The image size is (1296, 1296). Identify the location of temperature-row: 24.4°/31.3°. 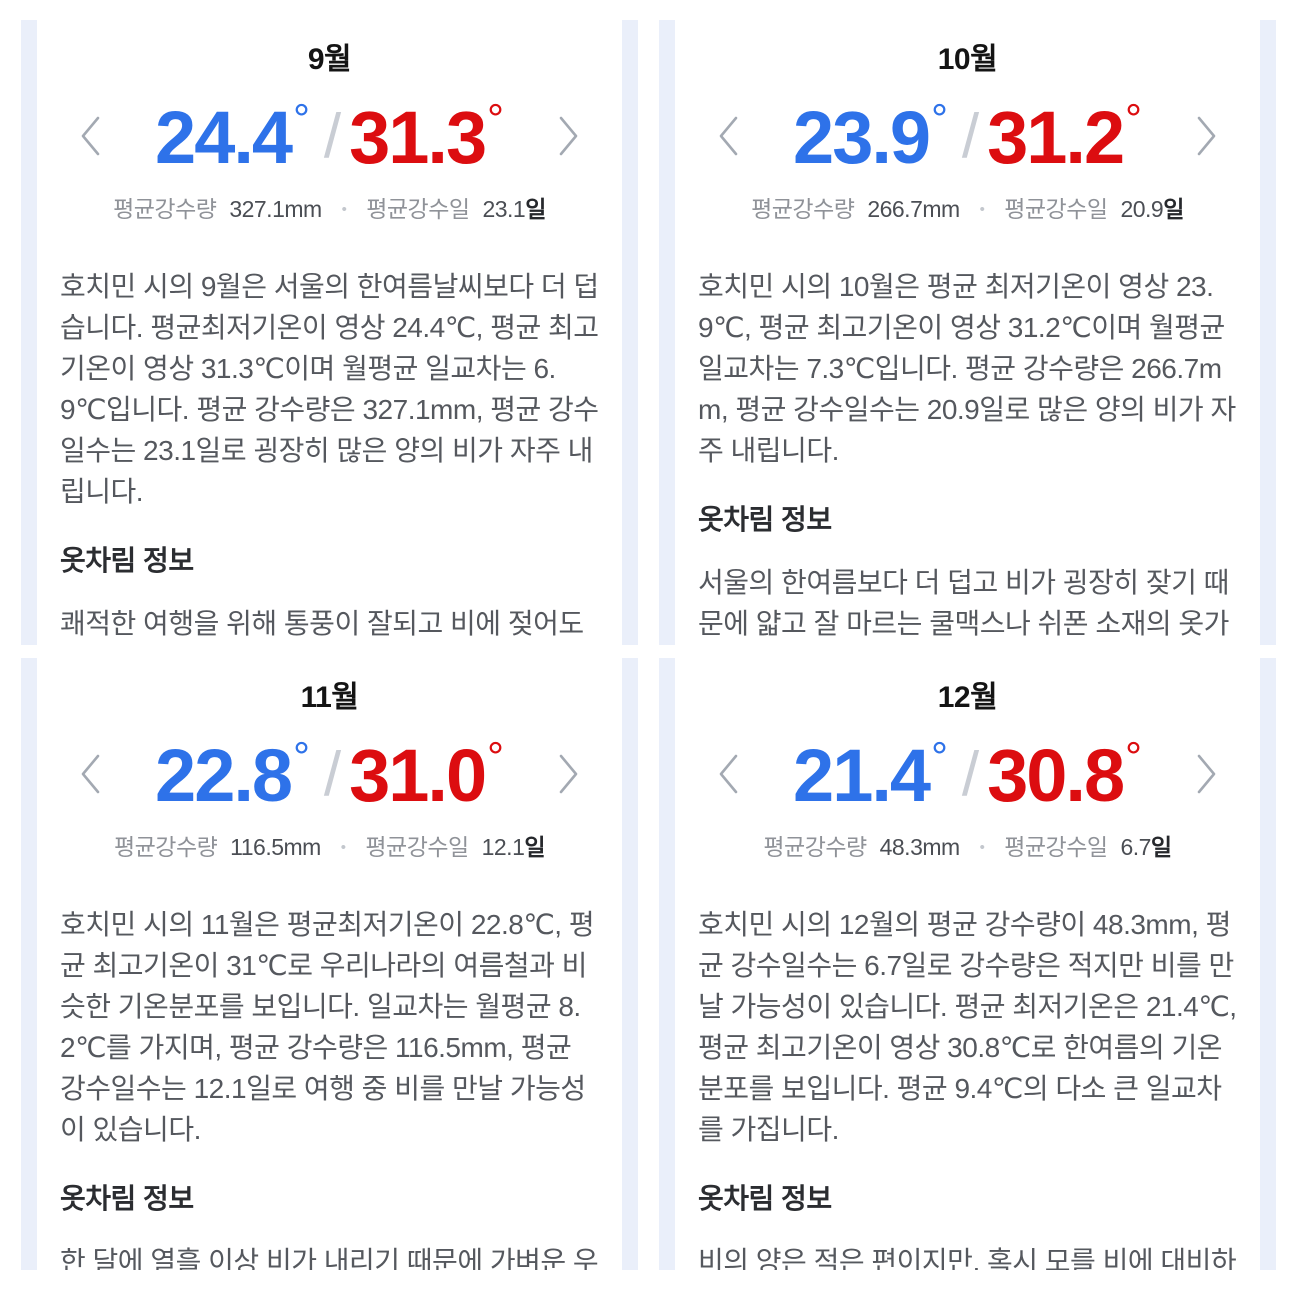
(329, 136).